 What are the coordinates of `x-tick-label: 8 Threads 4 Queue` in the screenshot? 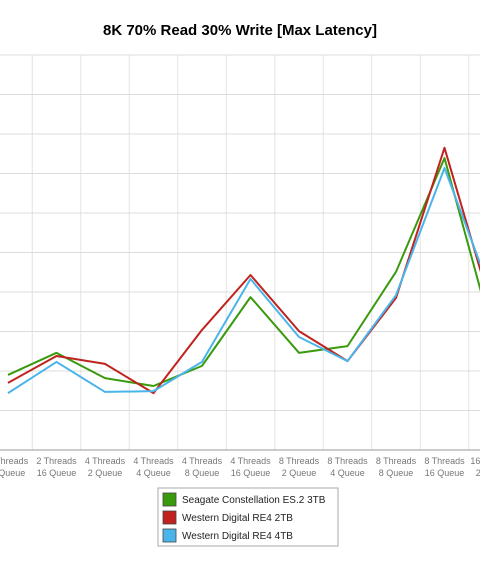 It's located at (347, 467).